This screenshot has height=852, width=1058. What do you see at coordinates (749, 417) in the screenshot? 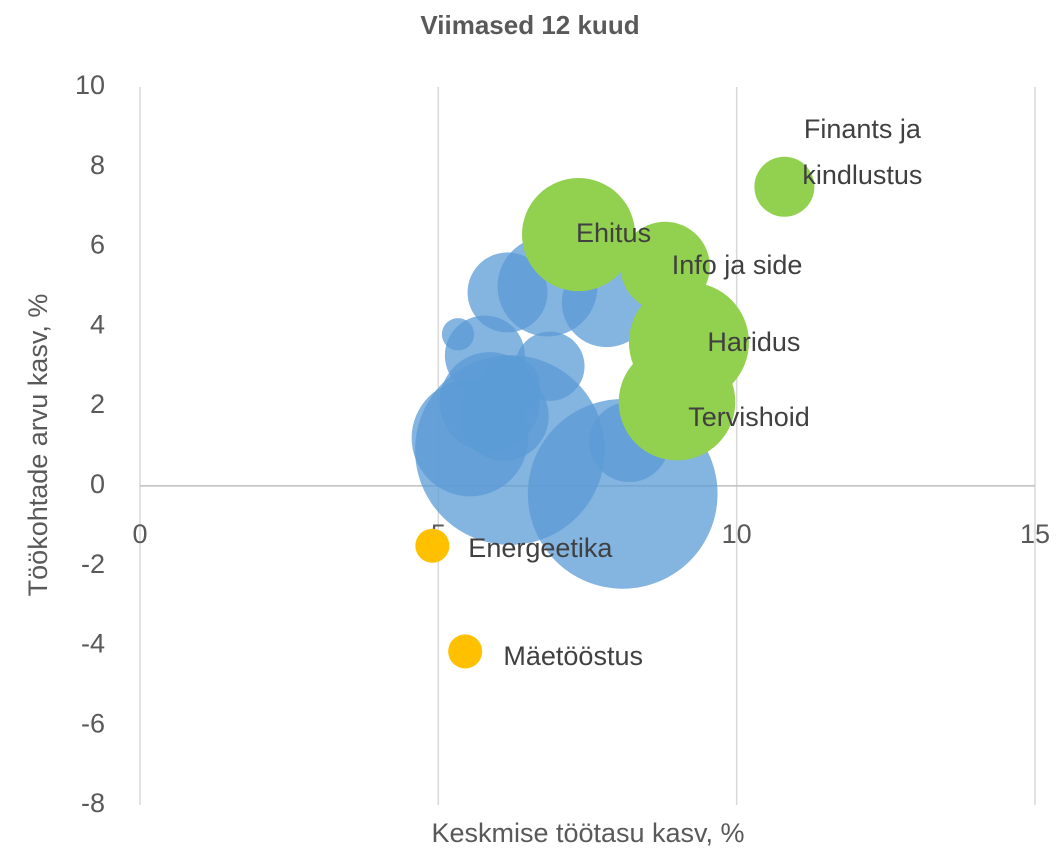
I see `data-label: Tervishoid` at bounding box center [749, 417].